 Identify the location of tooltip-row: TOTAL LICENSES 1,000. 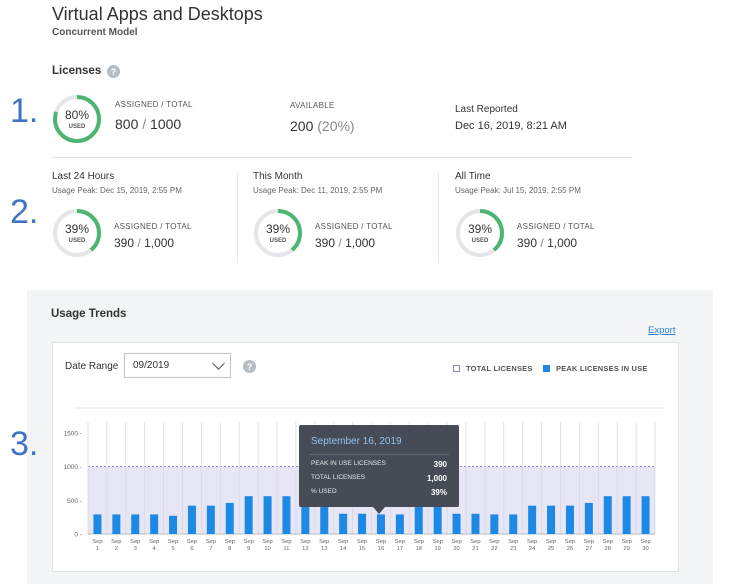
(379, 478).